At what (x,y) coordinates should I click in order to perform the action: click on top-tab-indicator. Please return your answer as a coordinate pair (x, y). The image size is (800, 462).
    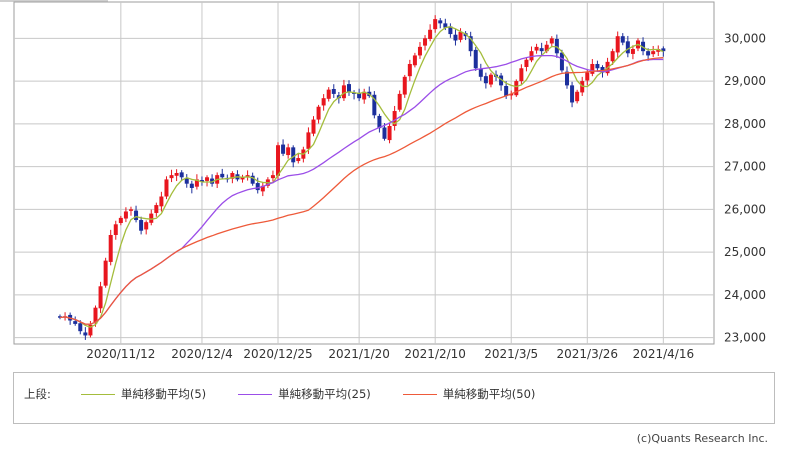
    Looking at the image, I should click on (54, 1).